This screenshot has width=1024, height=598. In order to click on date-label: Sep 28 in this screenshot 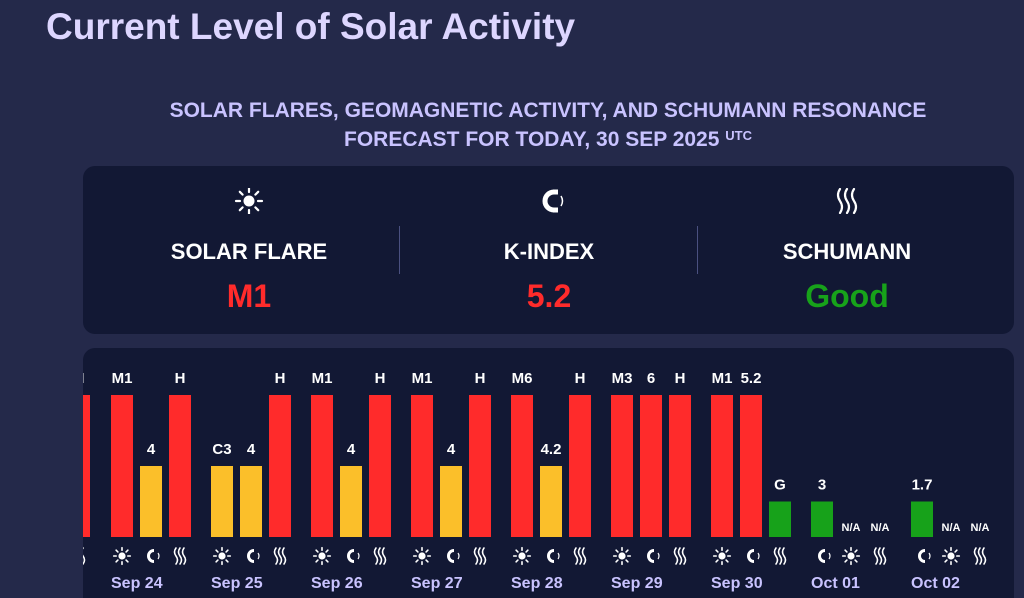, I will do `click(537, 583)`.